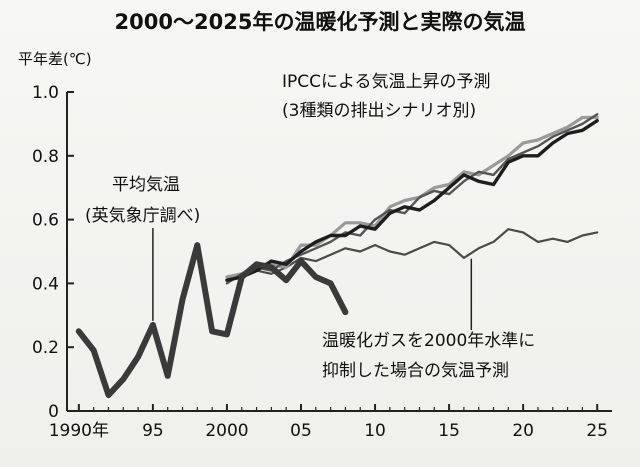 Image resolution: width=640 pixels, height=467 pixels. Describe the element at coordinates (45, 157) in the screenshot. I see `y-tick-label: 0.8` at that location.